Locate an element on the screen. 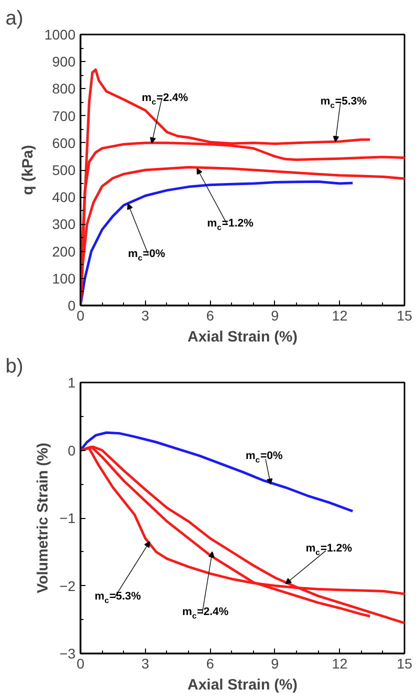  y-tick-label: 1 is located at coordinates (72, 382).